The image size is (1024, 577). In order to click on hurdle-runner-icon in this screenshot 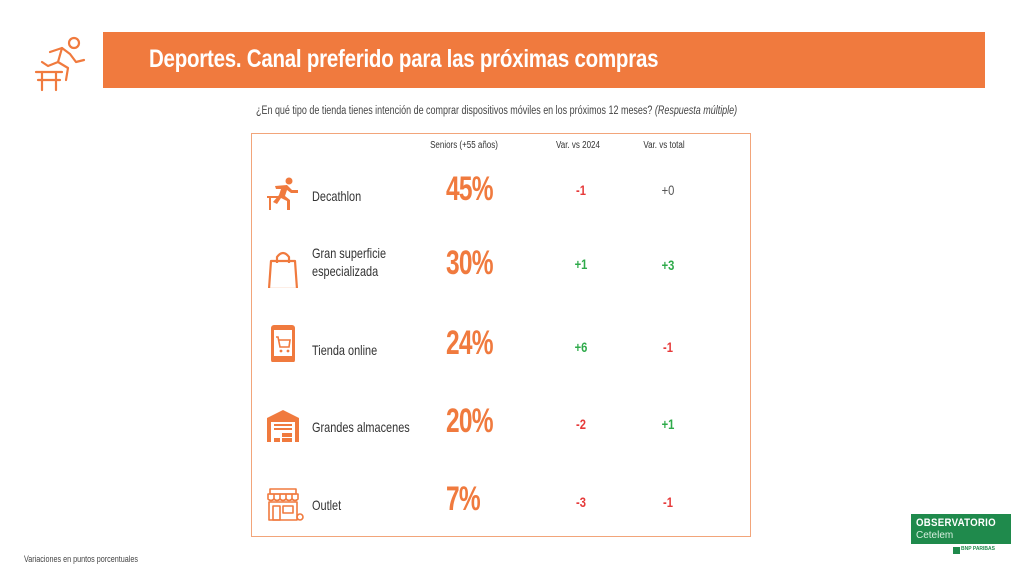, I will do `click(60, 64)`.